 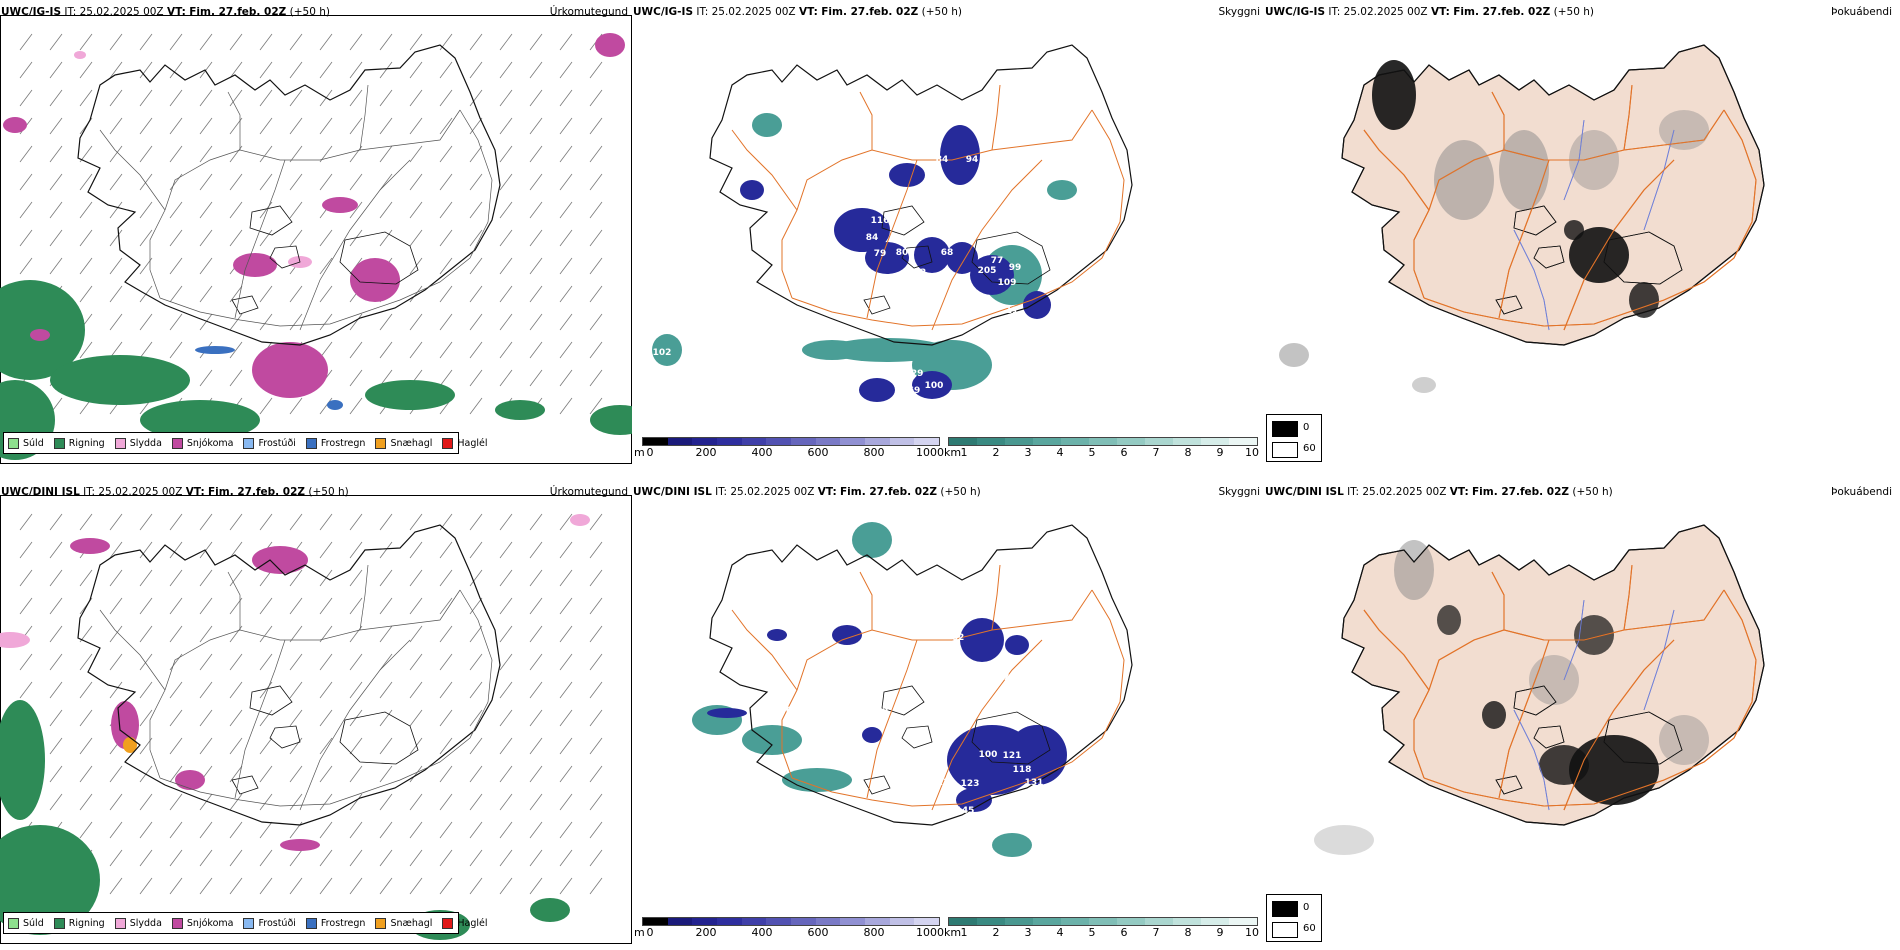 I want to click on panel-title: Skyggni, so click(x=1239, y=492).